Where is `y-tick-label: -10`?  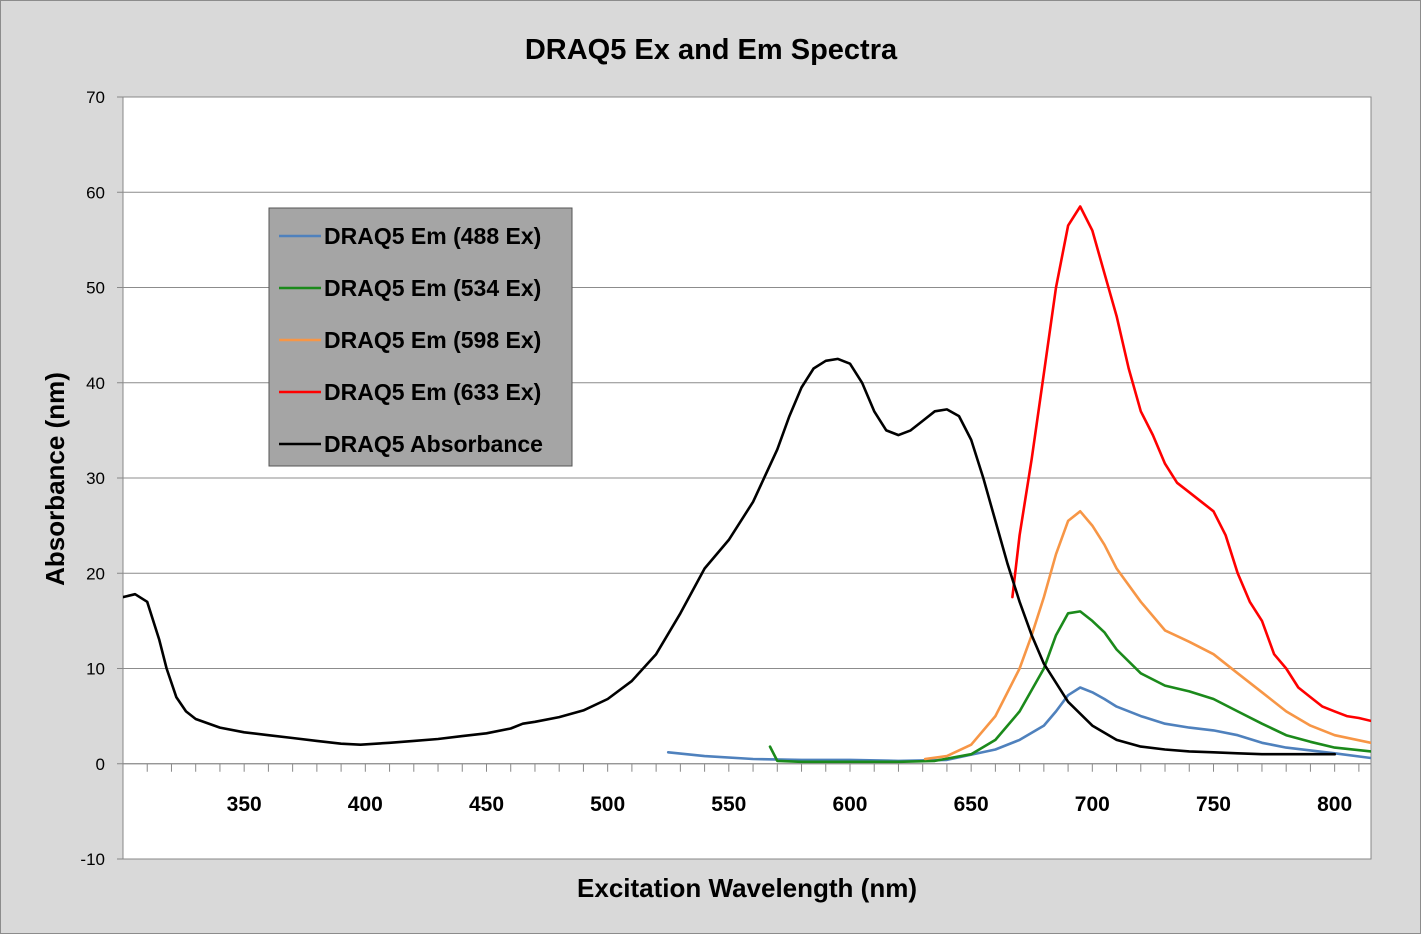
y-tick-label: -10 is located at coordinates (92, 859).